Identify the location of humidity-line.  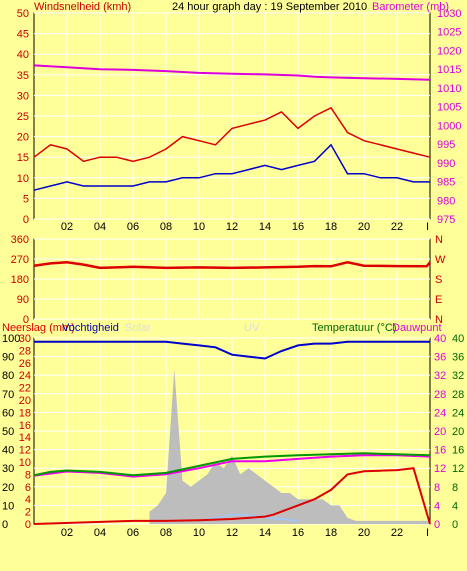
(232, 350).